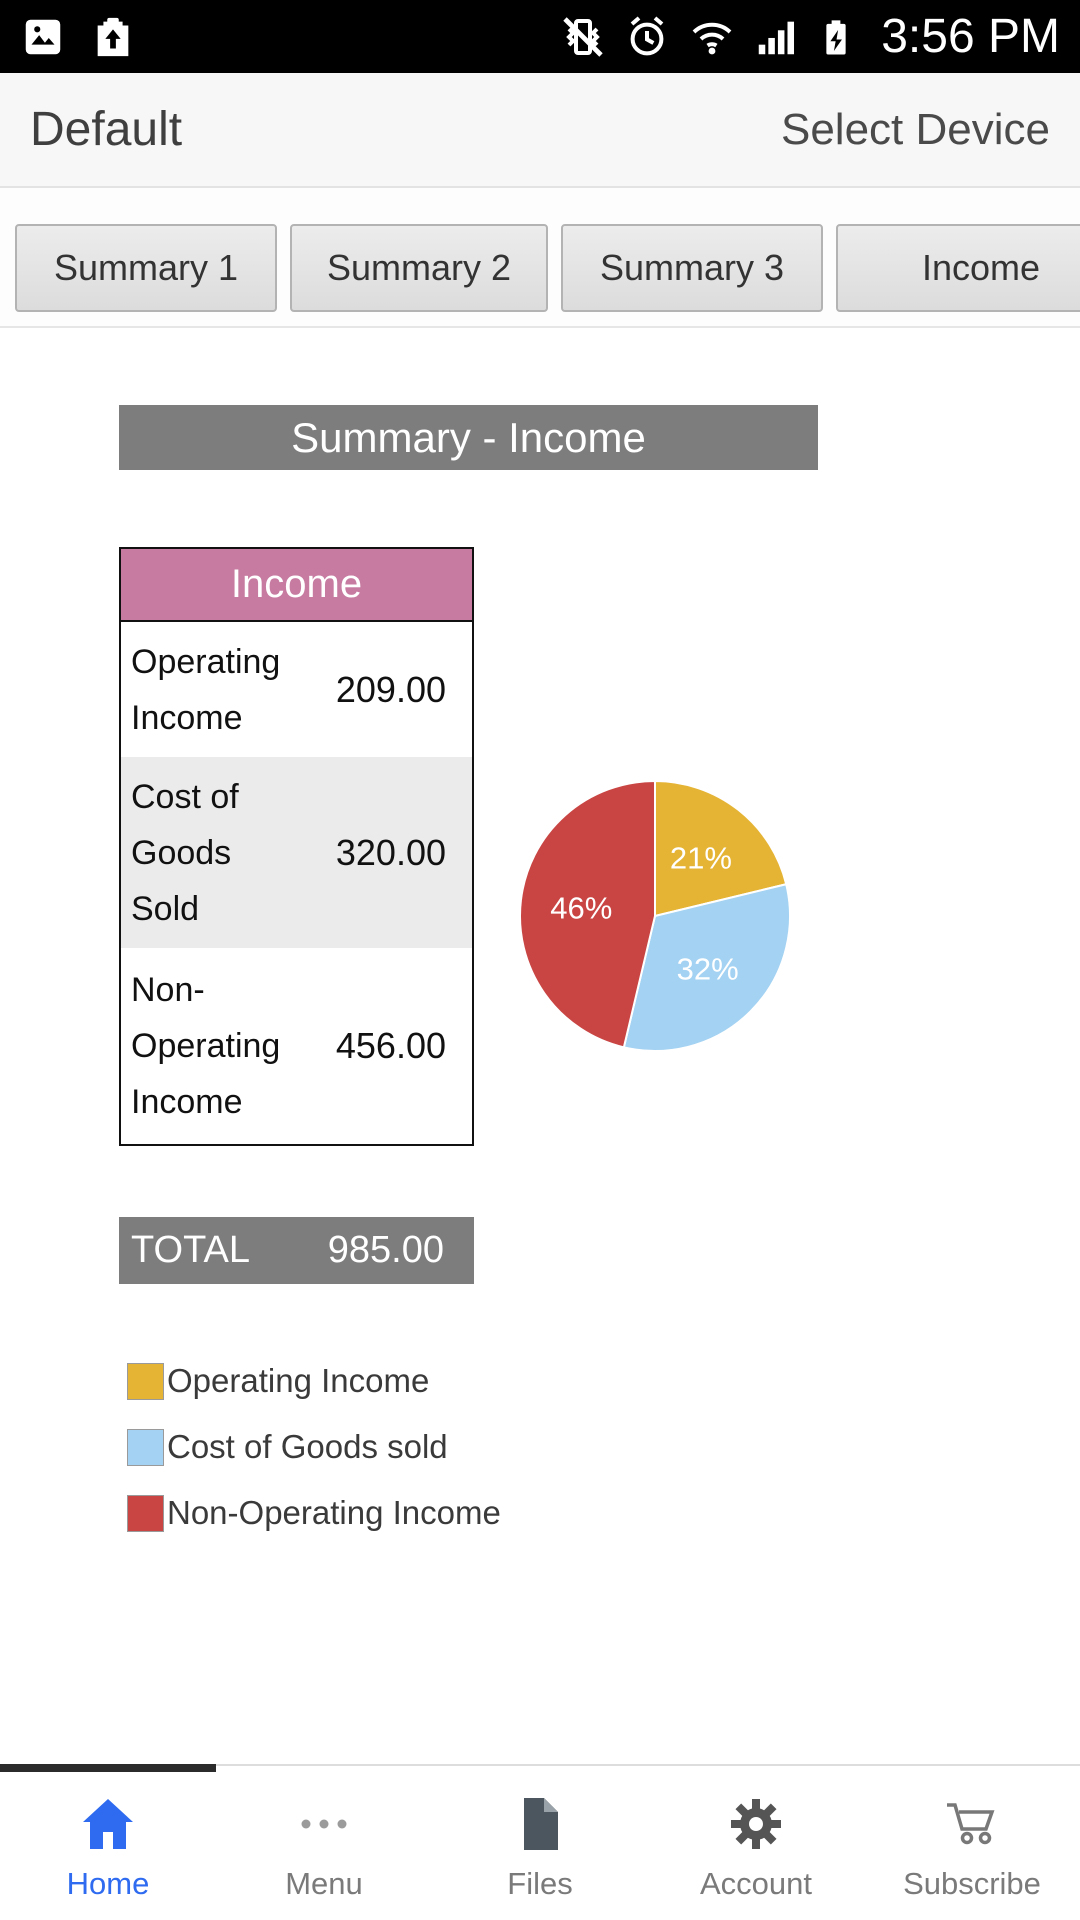  I want to click on pie-label: 46%, so click(581, 907).